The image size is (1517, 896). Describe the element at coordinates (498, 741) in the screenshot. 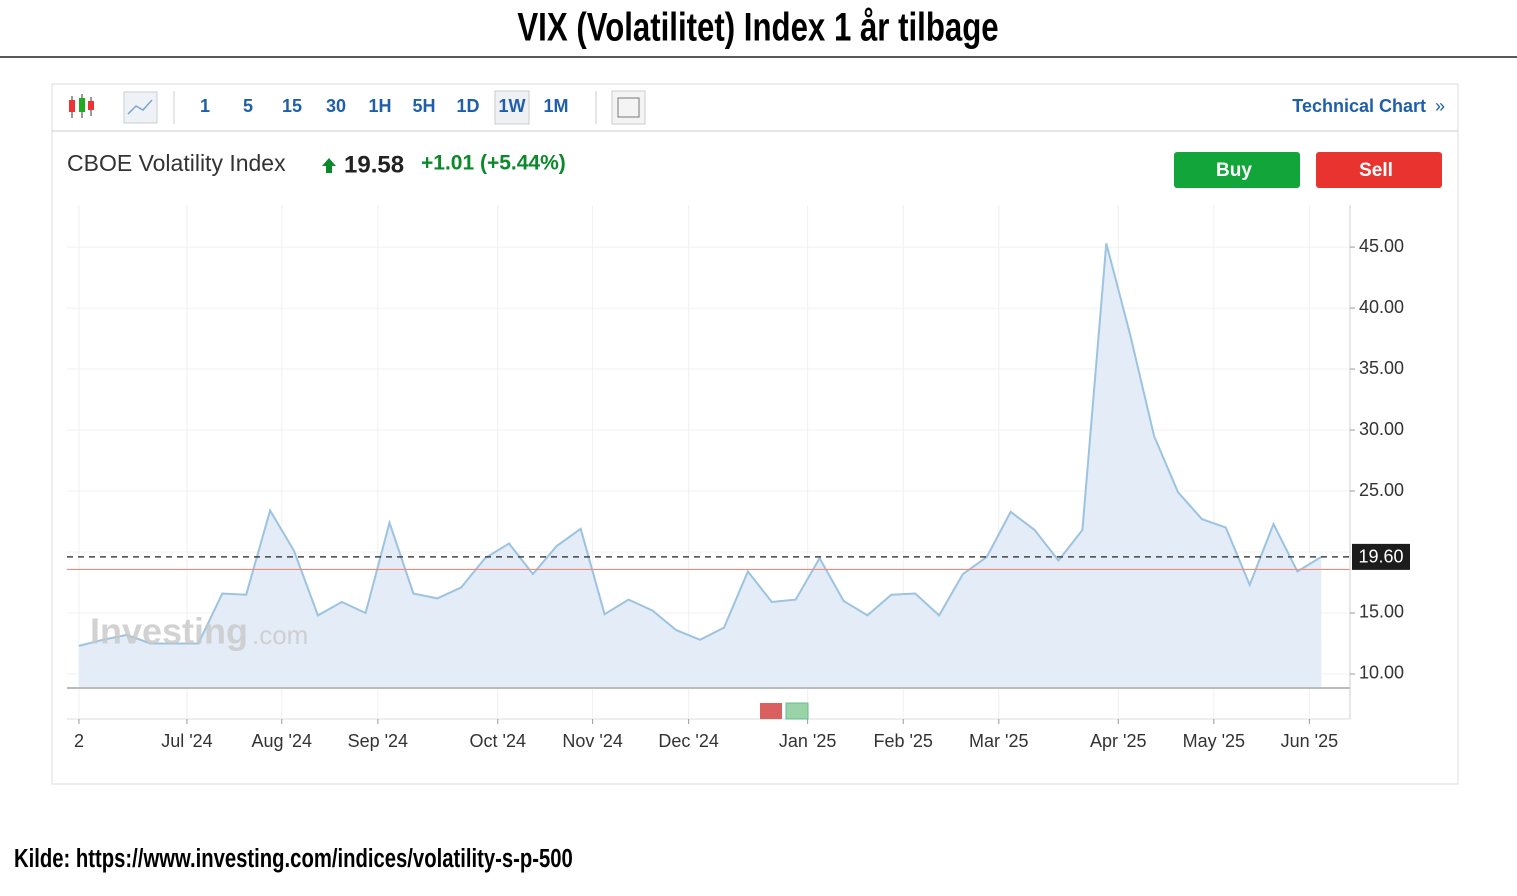

I see `x-tick-label: Oct '24` at that location.